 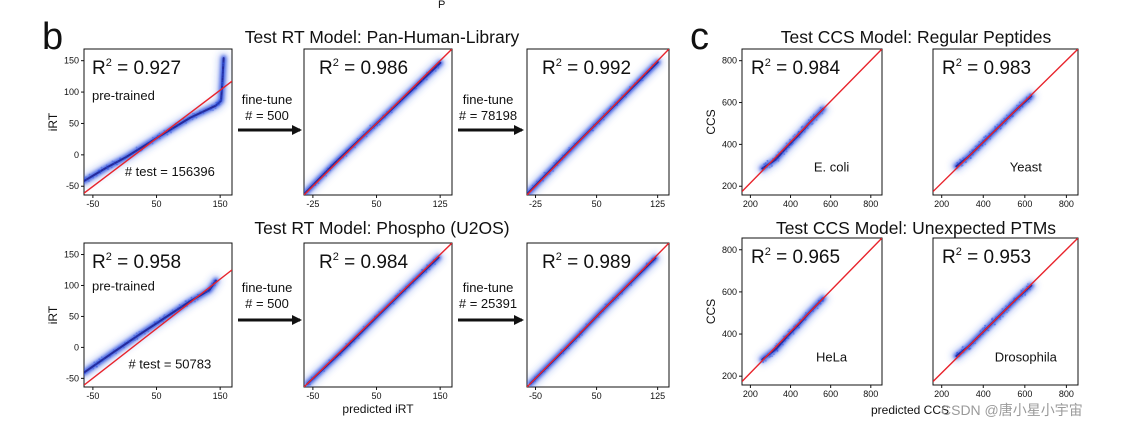 What do you see at coordinates (440, 396) in the screenshot?
I see `x-tick-label-150: 150` at bounding box center [440, 396].